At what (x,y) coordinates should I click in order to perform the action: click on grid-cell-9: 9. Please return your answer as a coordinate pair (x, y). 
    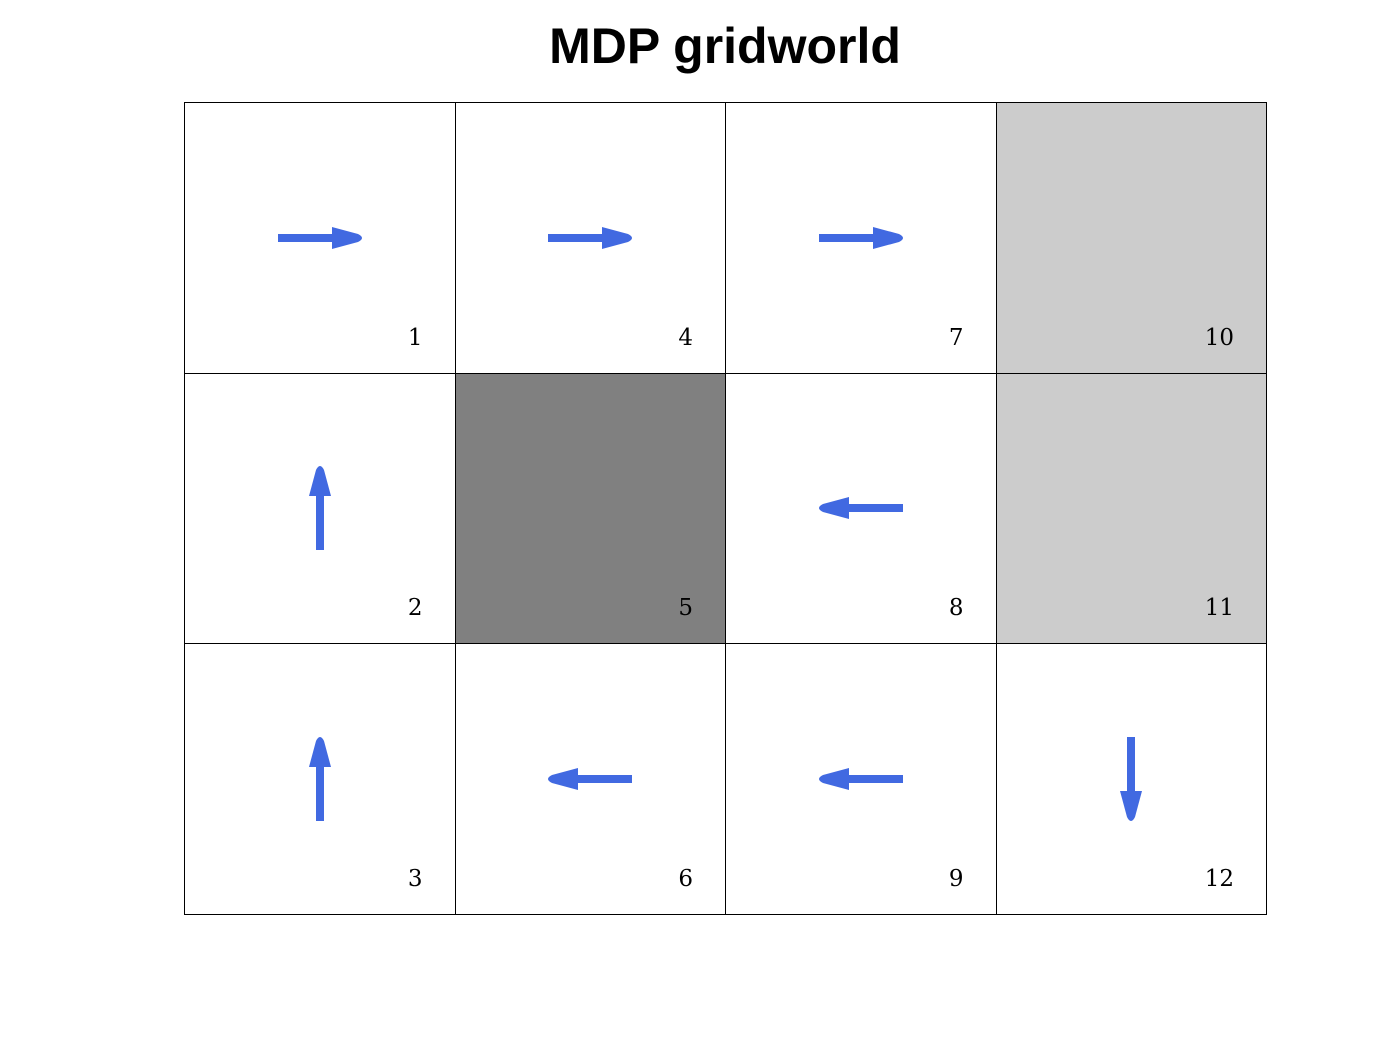
    Looking at the image, I should click on (861, 779).